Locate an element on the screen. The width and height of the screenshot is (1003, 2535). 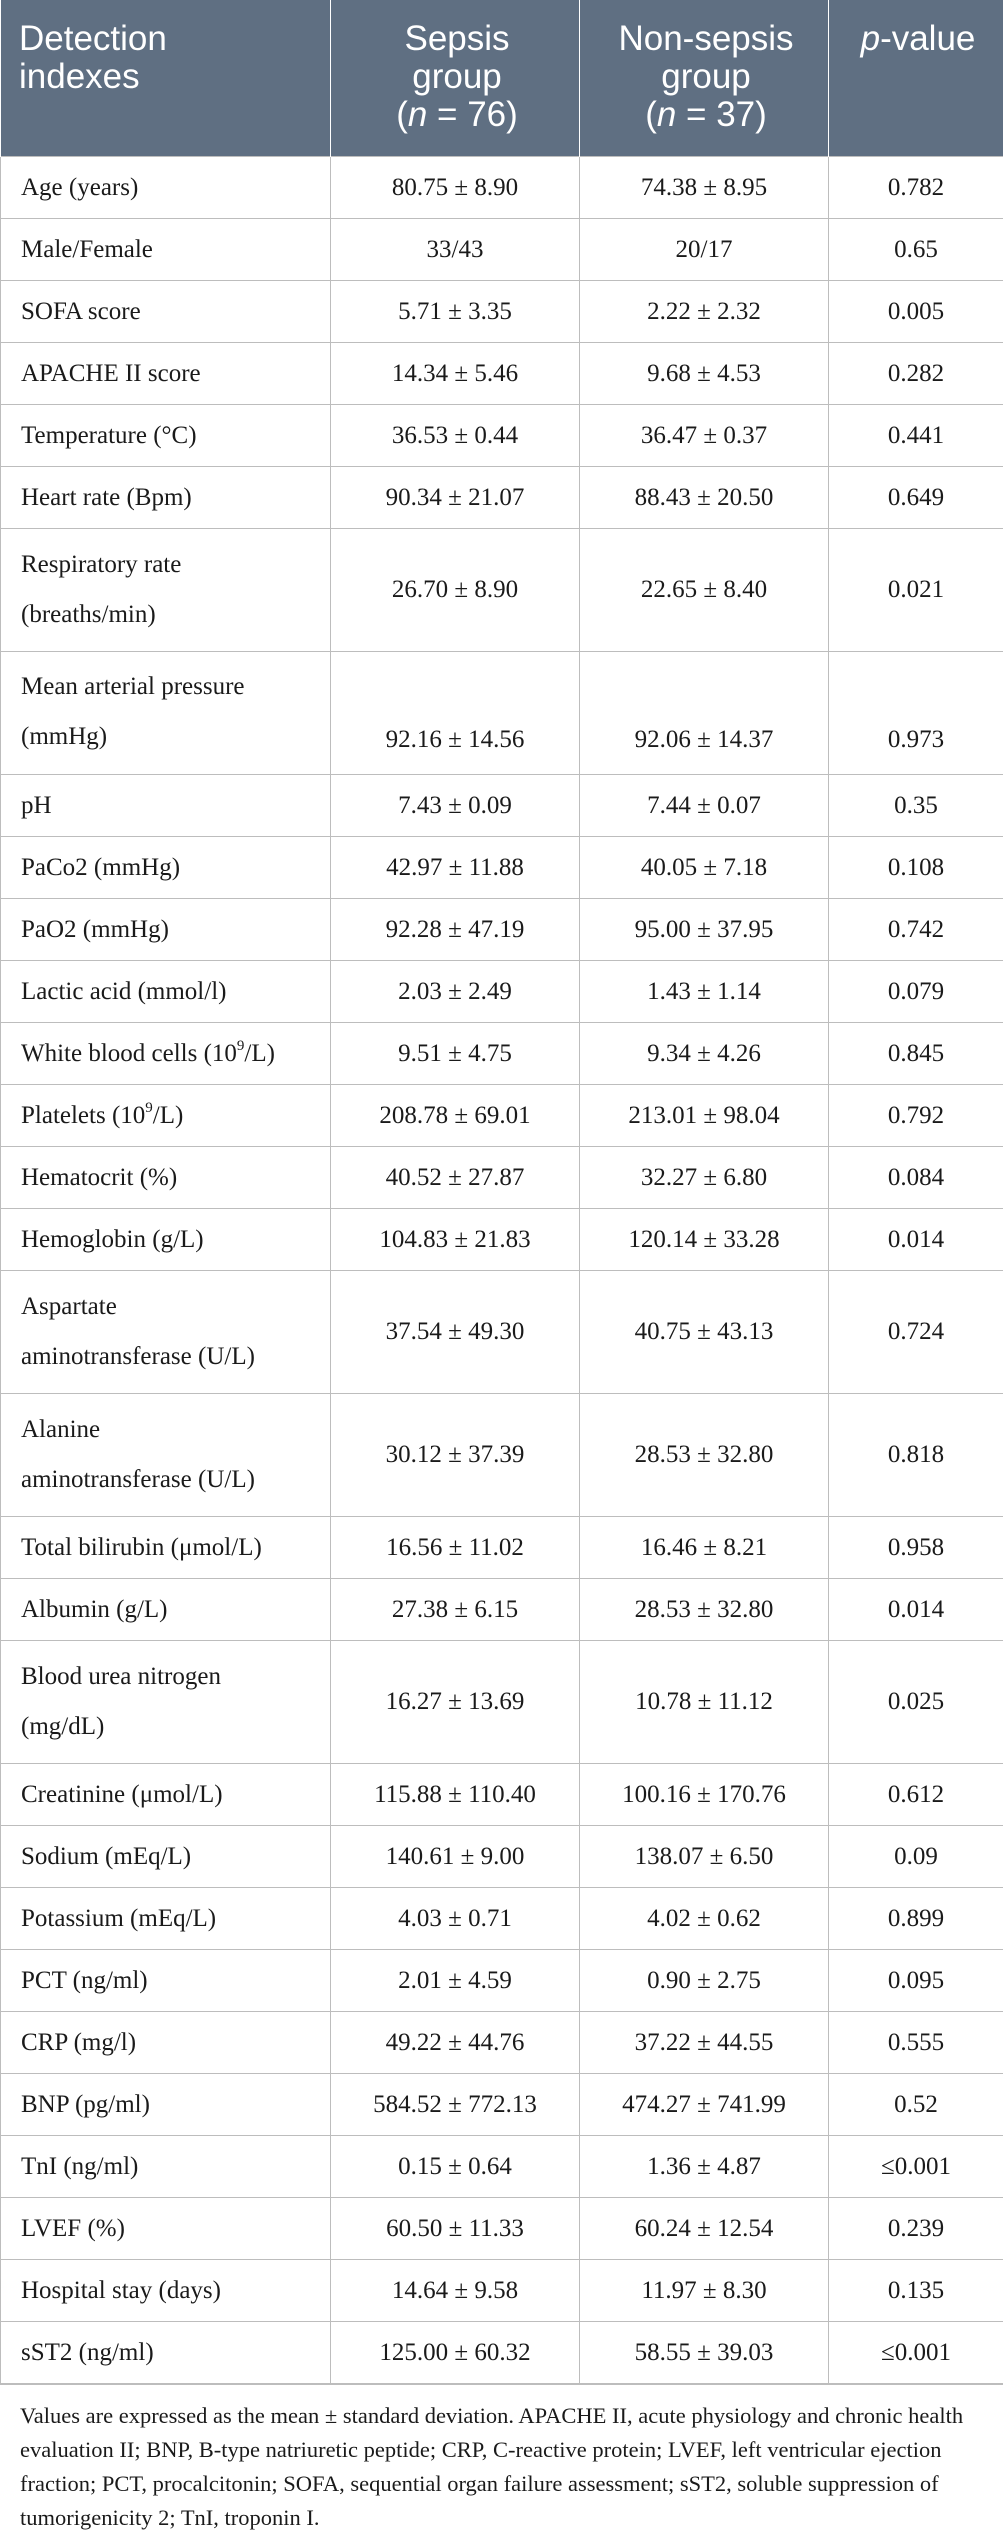
italic-n: n is located at coordinates (417, 114).